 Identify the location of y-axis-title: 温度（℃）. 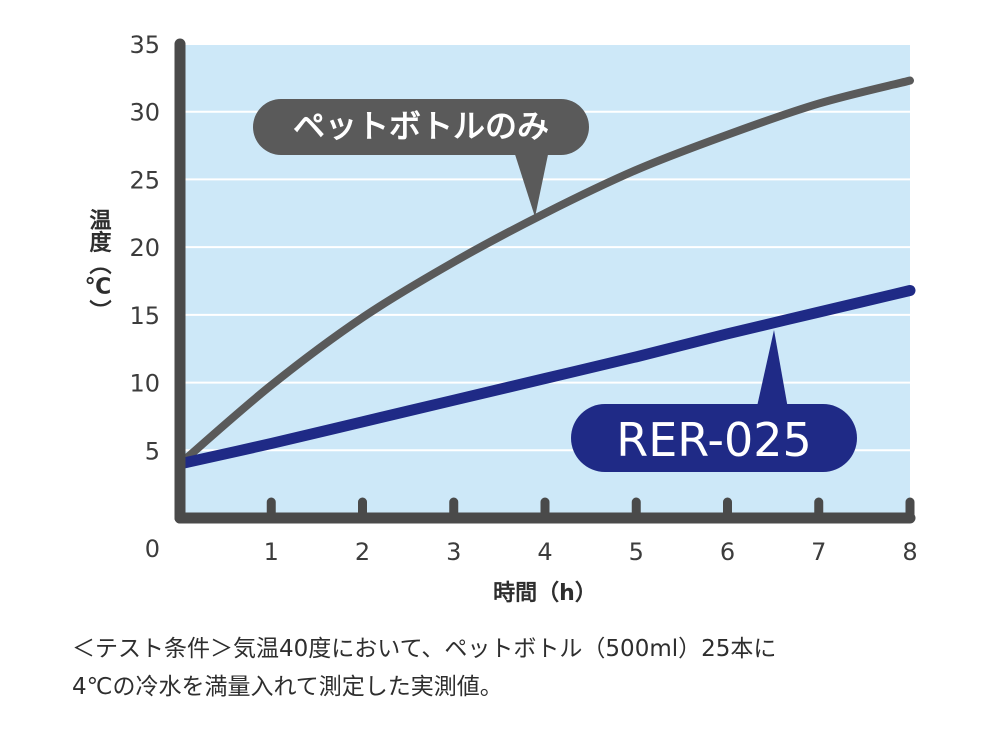
(98, 265).